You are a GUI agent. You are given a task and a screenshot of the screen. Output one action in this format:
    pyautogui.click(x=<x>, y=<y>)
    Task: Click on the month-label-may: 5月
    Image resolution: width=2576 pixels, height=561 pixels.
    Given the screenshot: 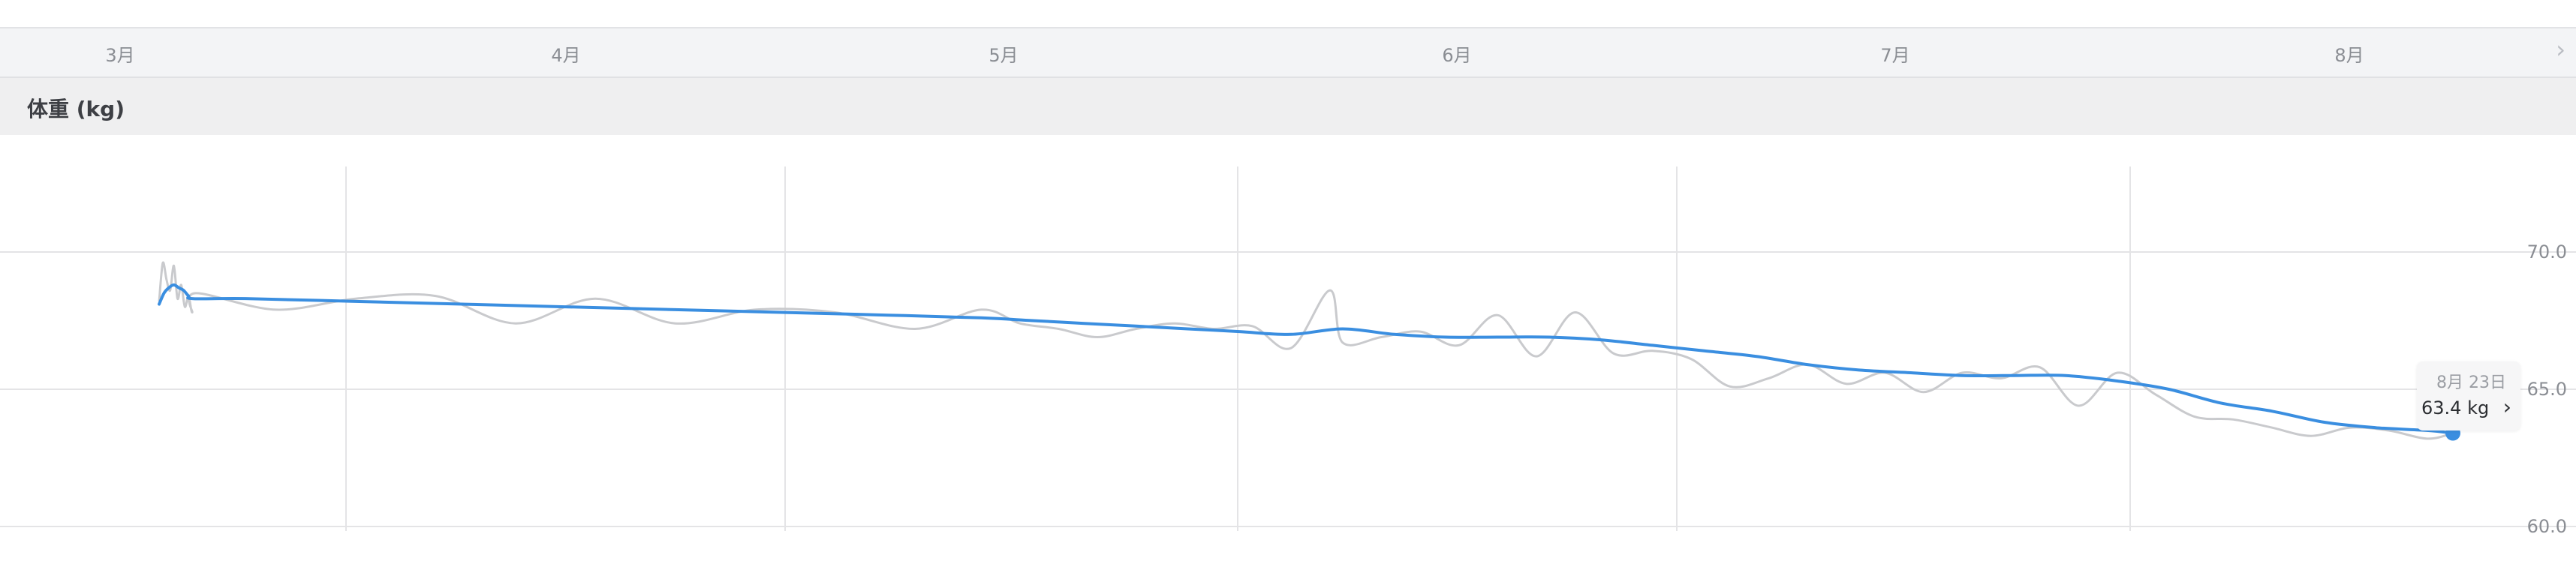 What is the action you would take?
    pyautogui.click(x=1004, y=55)
    